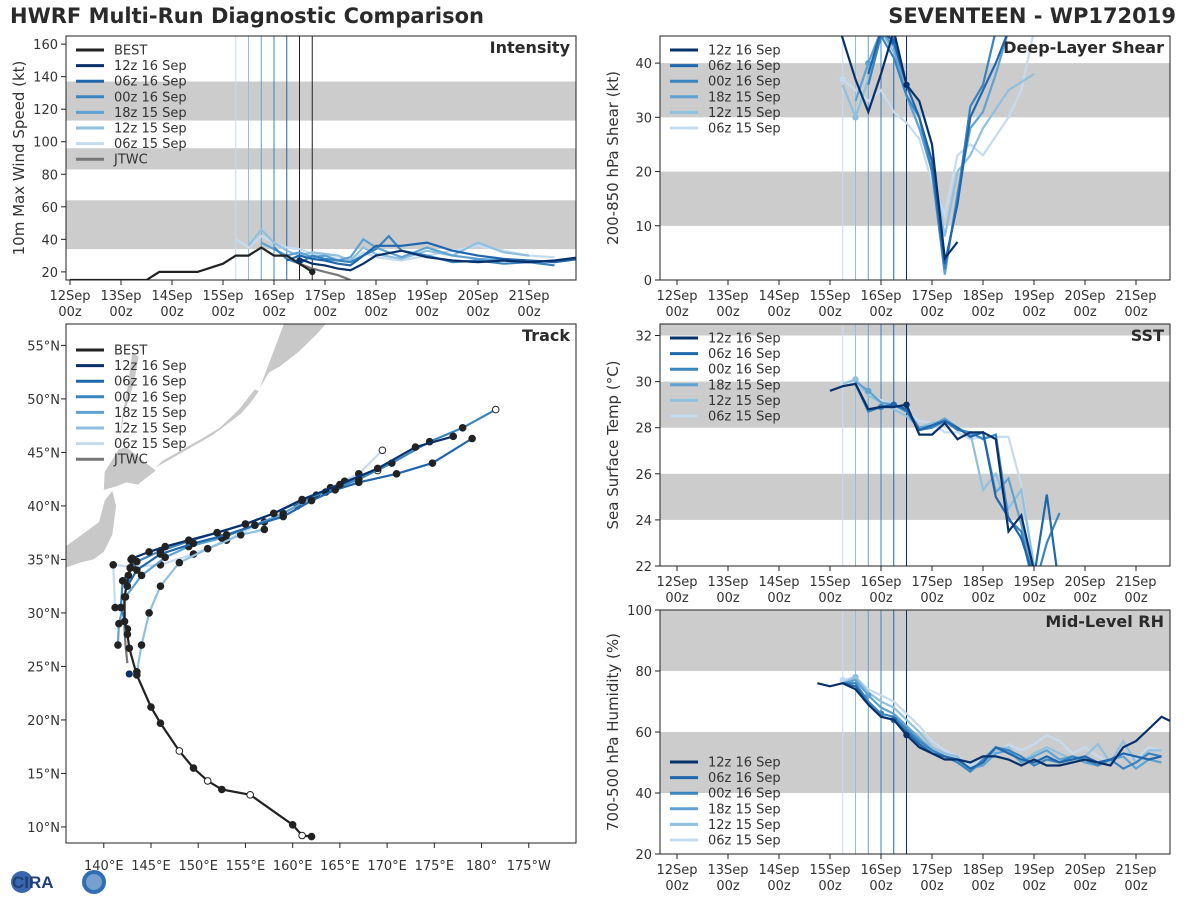  Describe the element at coordinates (150, 144) in the screenshot. I see `intensity-legend-label: 06z 15 Sep` at that location.